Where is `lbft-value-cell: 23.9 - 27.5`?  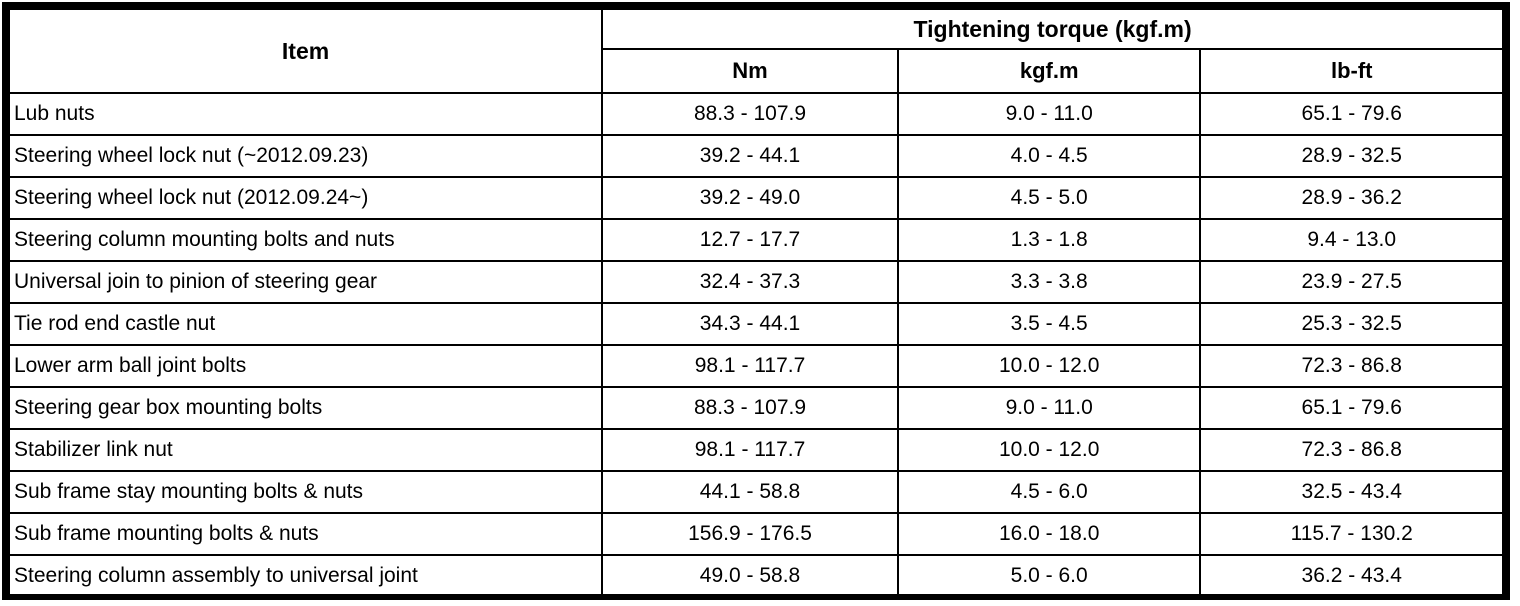 lbft-value-cell: 23.9 - 27.5 is located at coordinates (1351, 282).